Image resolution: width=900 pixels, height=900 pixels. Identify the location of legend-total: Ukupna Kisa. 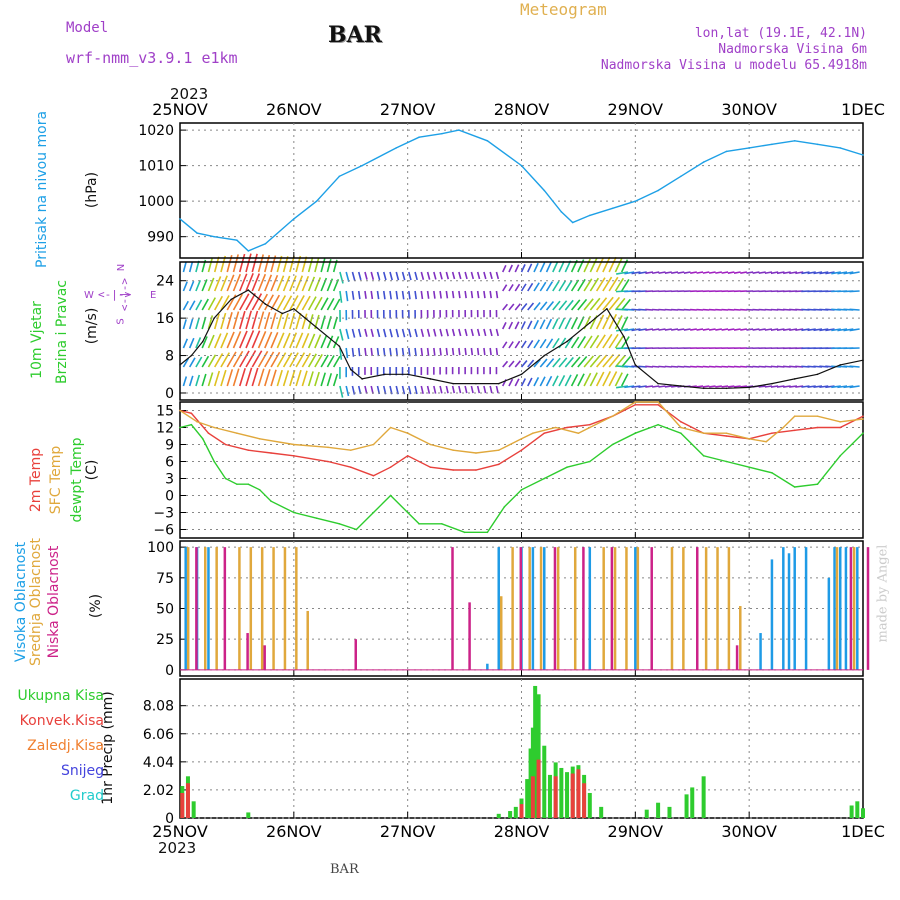
(60, 696).